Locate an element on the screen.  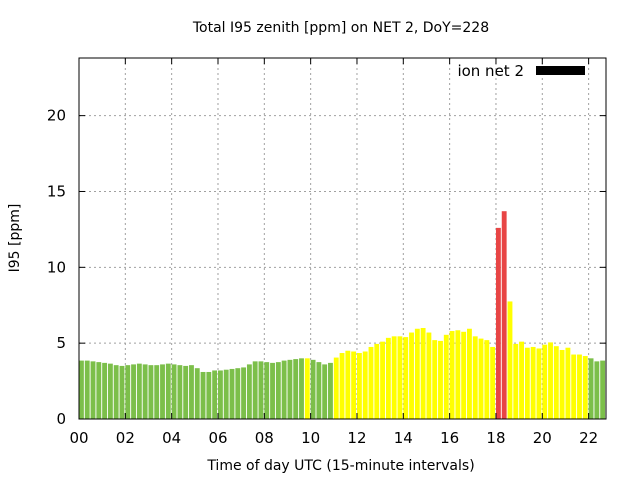
y-axis-label: I95 [ppm] is located at coordinates (15, 238).